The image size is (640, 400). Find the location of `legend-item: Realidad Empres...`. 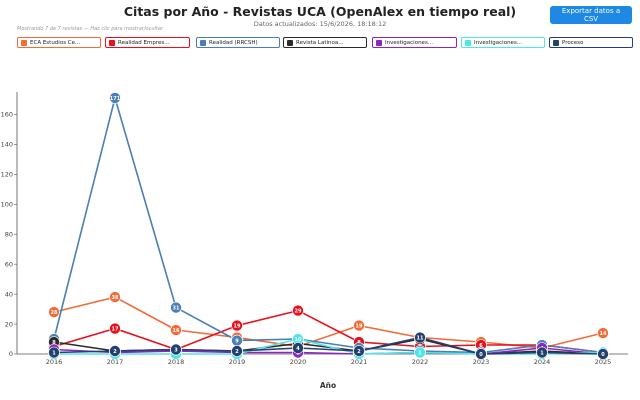

legend-item: Realidad Empres... is located at coordinates (147, 42).